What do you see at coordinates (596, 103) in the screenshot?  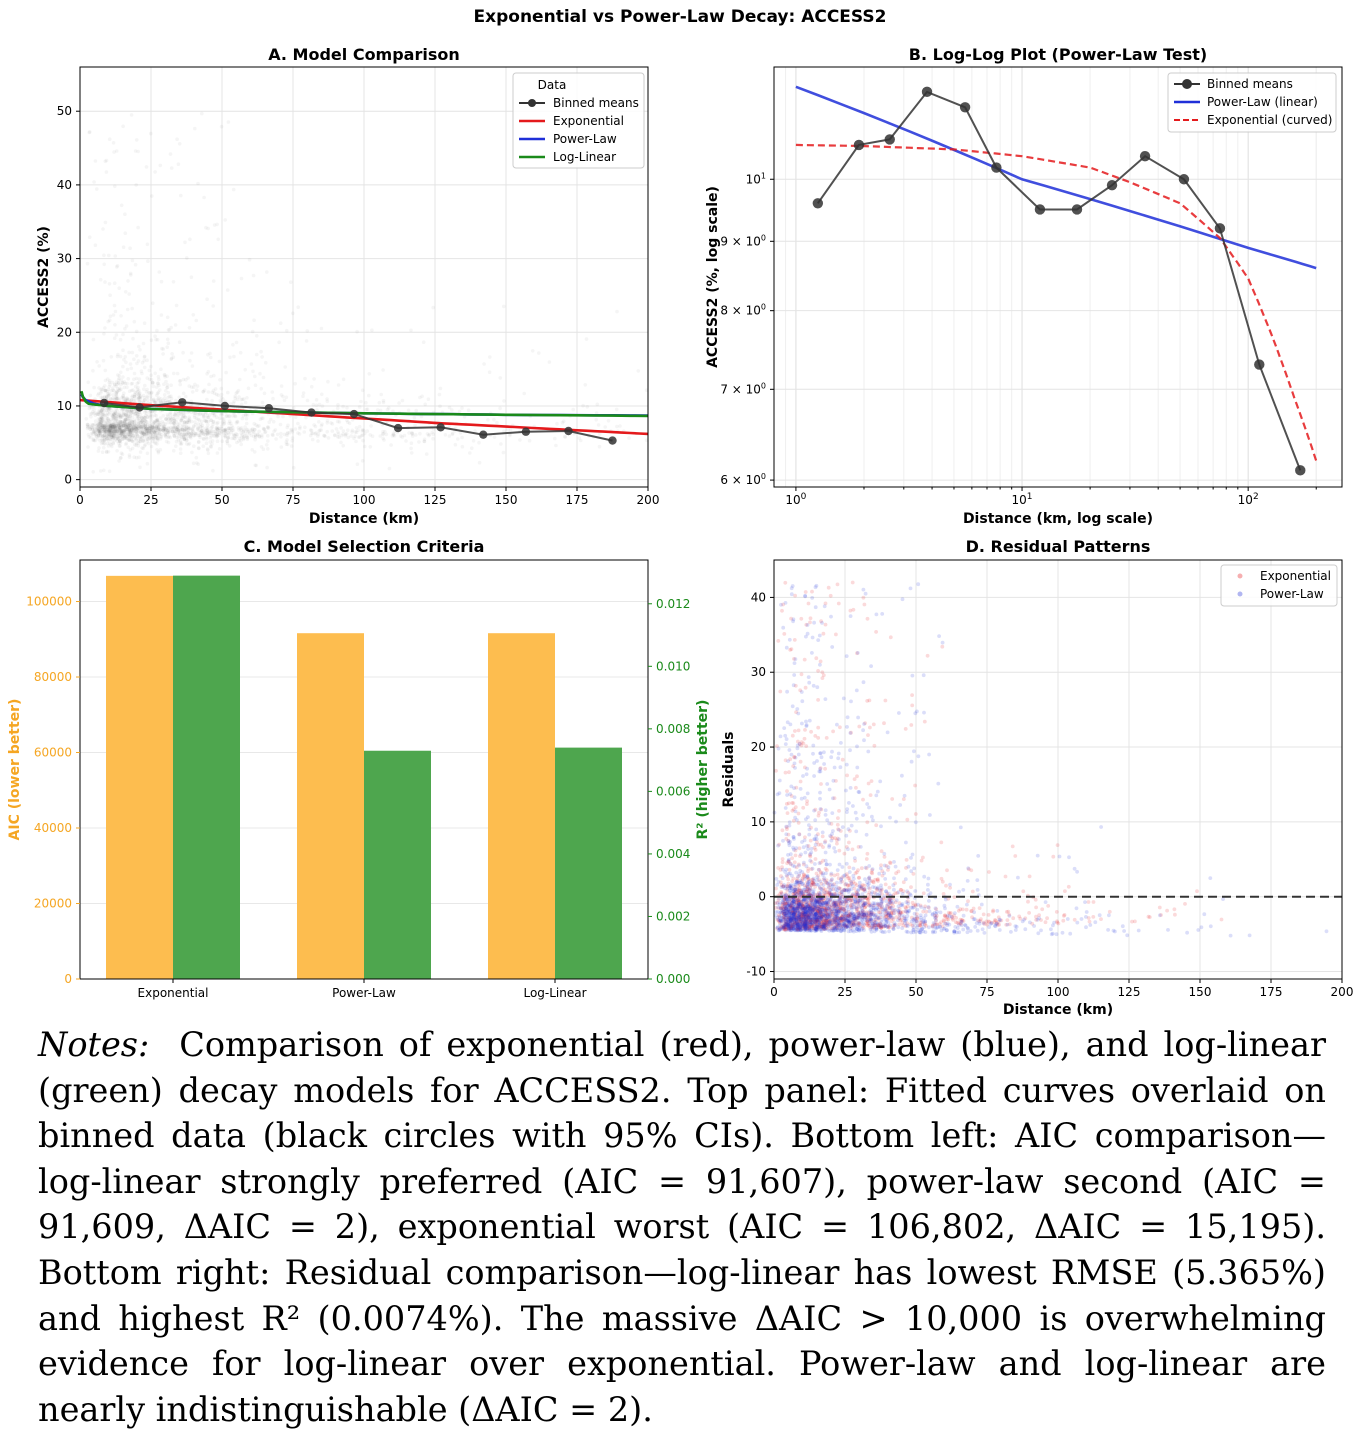 I see `legend-label-binned: Binned means` at bounding box center [596, 103].